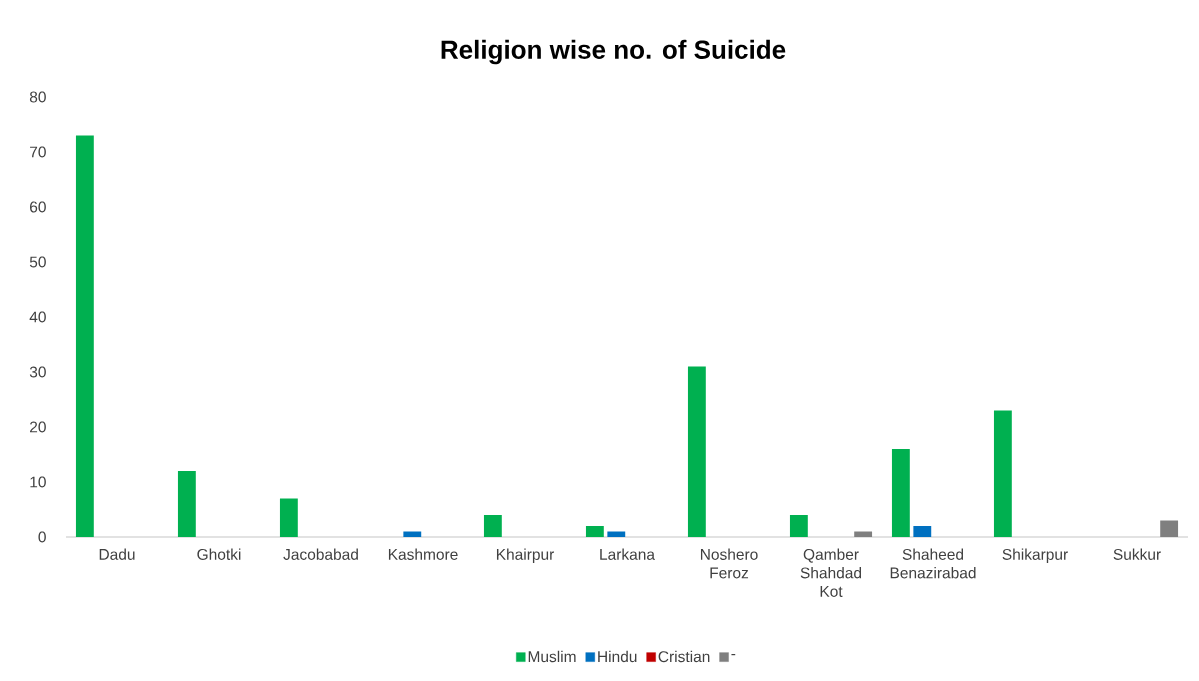  I want to click on legend-label: Cristian, so click(684, 656).